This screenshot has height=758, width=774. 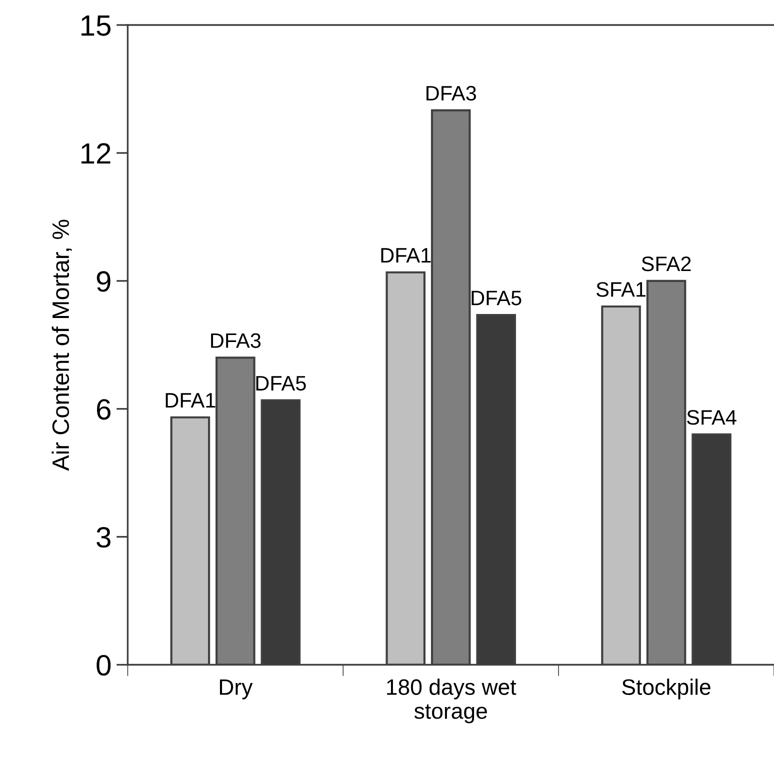 I want to click on x-tick-label: Stockpile, so click(x=666, y=689).